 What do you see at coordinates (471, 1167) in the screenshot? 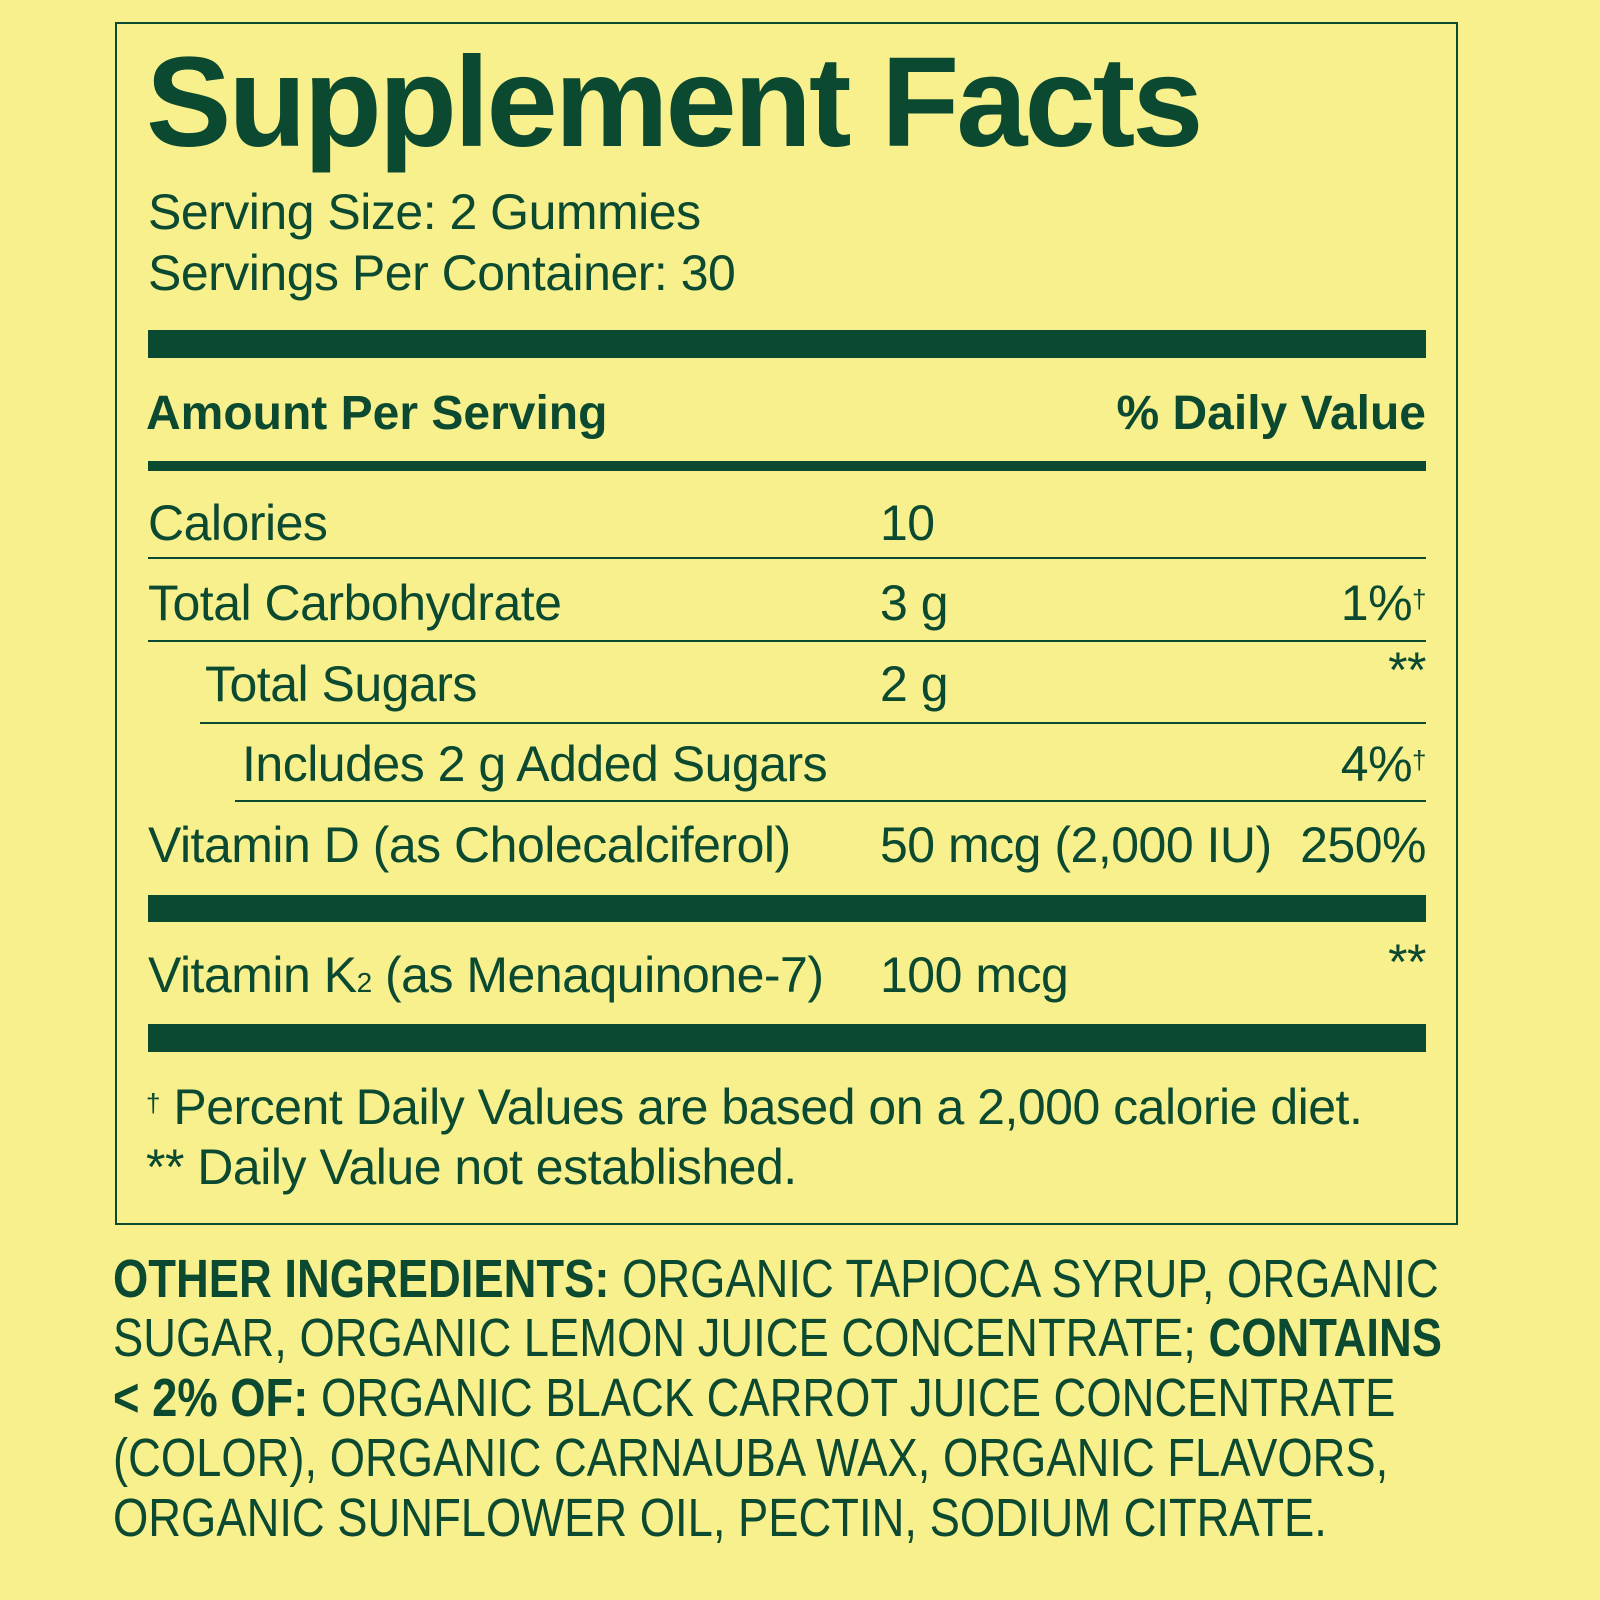
I see `footnote-stars: ** Daily Value not established.` at bounding box center [471, 1167].